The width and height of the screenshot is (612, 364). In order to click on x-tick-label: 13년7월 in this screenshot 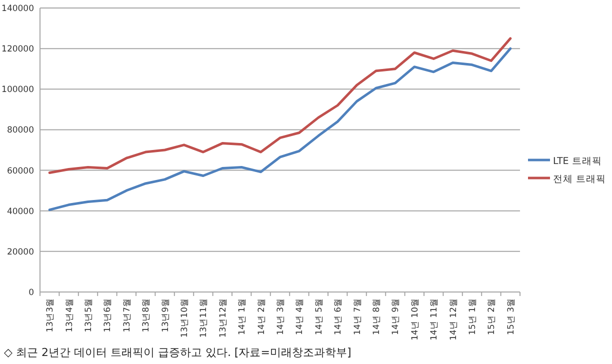, I will do `click(127, 315)`.